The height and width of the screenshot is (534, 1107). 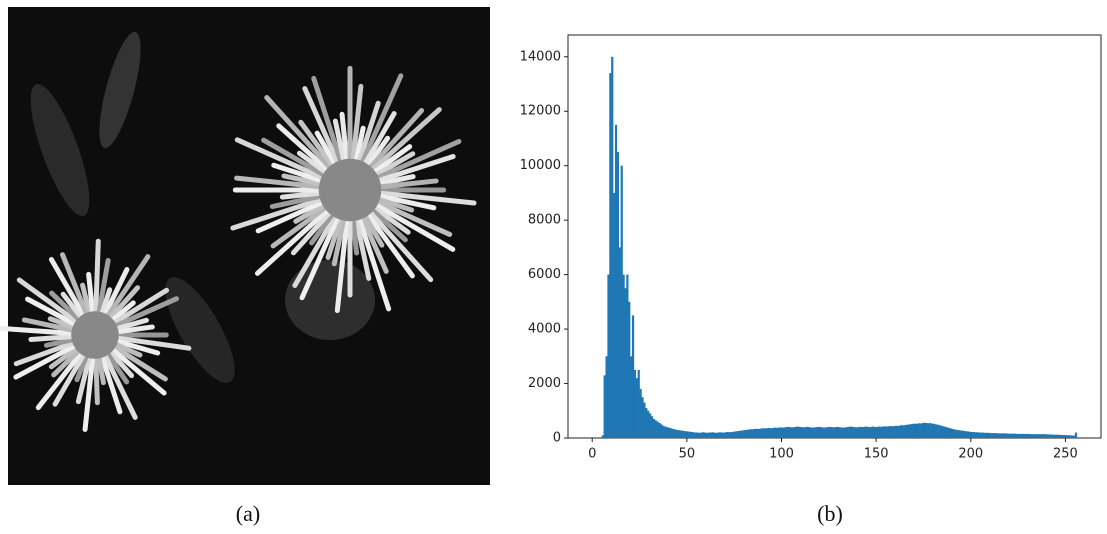 I want to click on y-tick-label: 10000, so click(x=540, y=165).